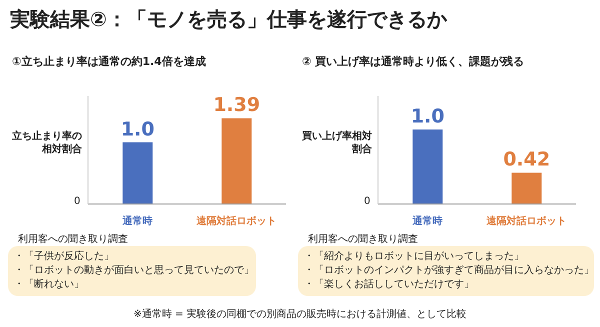  What do you see at coordinates (109, 61) in the screenshot?
I see `chart-title: ①立ち止まり率は通常の約1.4倍を達成` at bounding box center [109, 61].